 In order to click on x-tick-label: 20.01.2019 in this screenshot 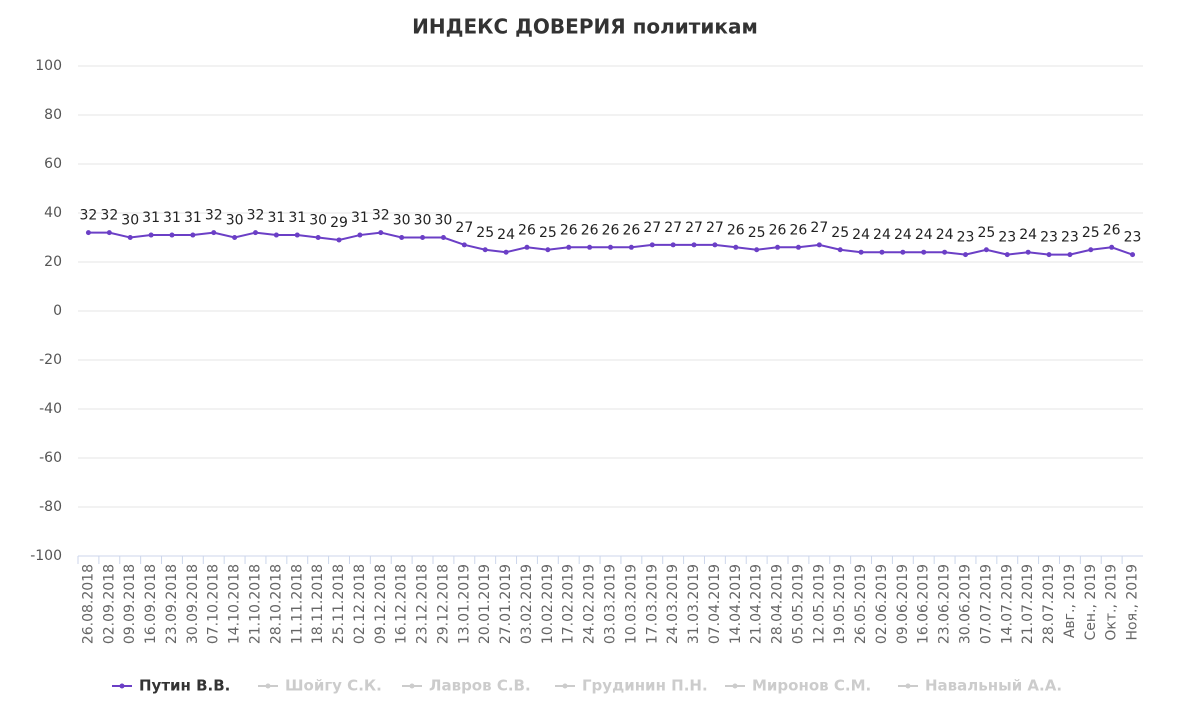, I will do `click(485, 604)`.